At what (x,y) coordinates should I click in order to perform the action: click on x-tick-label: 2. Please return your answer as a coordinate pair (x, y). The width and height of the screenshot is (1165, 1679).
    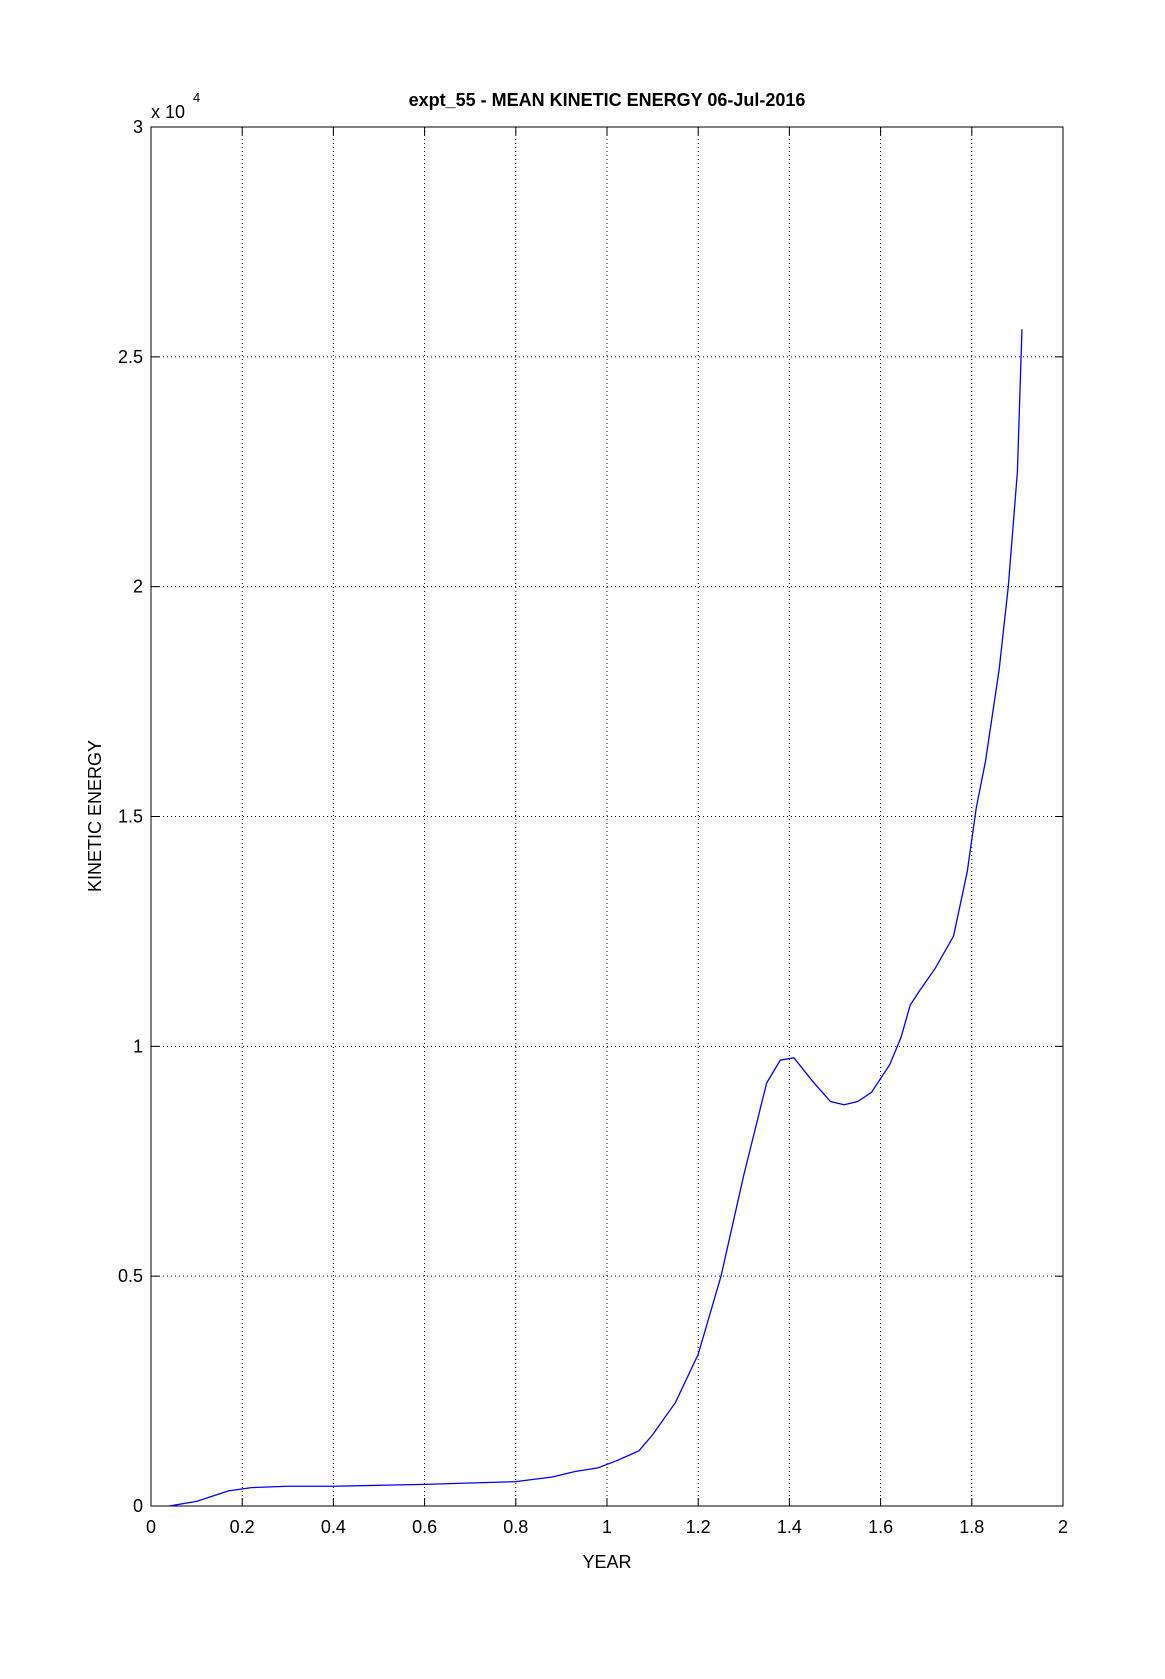
    Looking at the image, I should click on (1063, 1527).